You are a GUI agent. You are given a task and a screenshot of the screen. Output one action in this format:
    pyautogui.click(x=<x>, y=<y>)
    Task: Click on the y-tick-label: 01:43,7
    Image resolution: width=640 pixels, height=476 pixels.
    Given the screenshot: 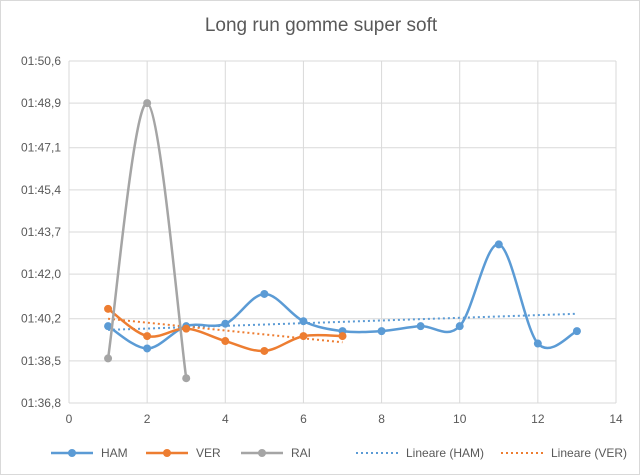 What is the action you would take?
    pyautogui.click(x=41, y=232)
    